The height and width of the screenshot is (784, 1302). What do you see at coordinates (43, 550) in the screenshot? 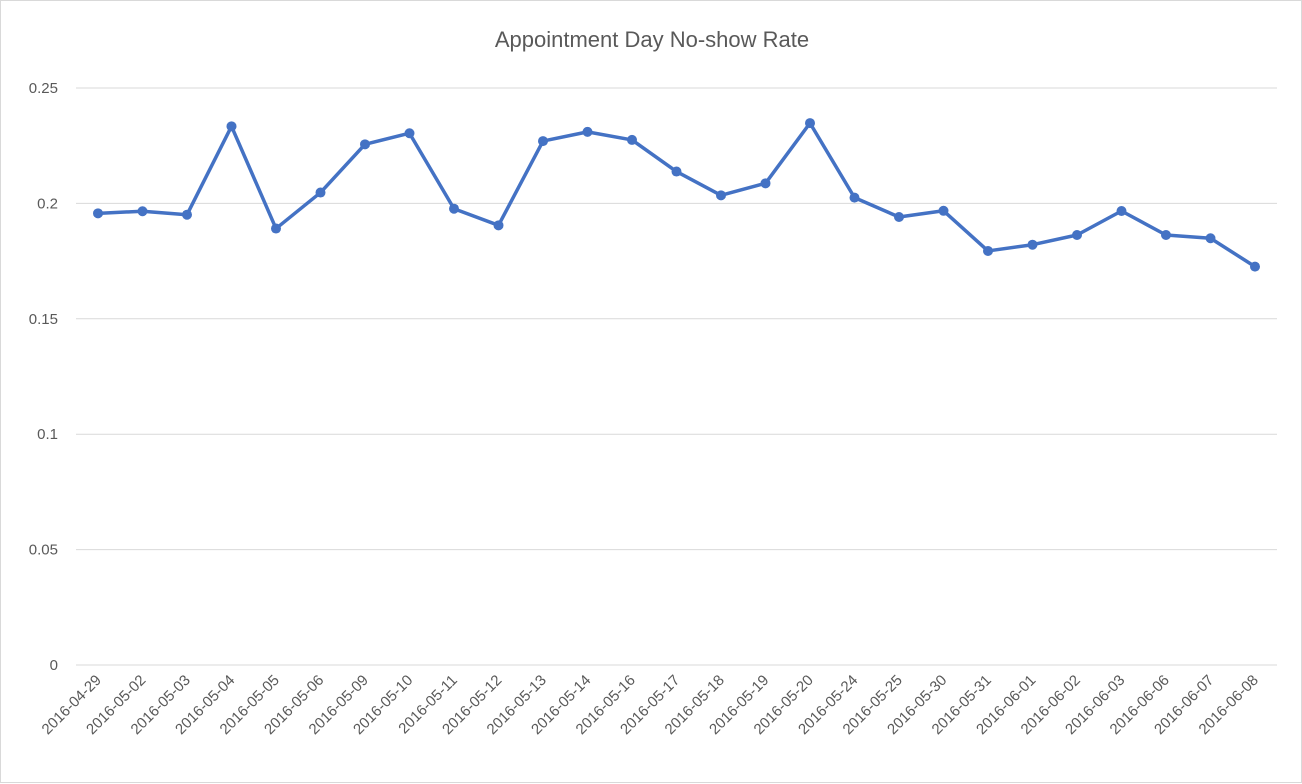
I see `y-tick-label: 0.05` at bounding box center [43, 550].